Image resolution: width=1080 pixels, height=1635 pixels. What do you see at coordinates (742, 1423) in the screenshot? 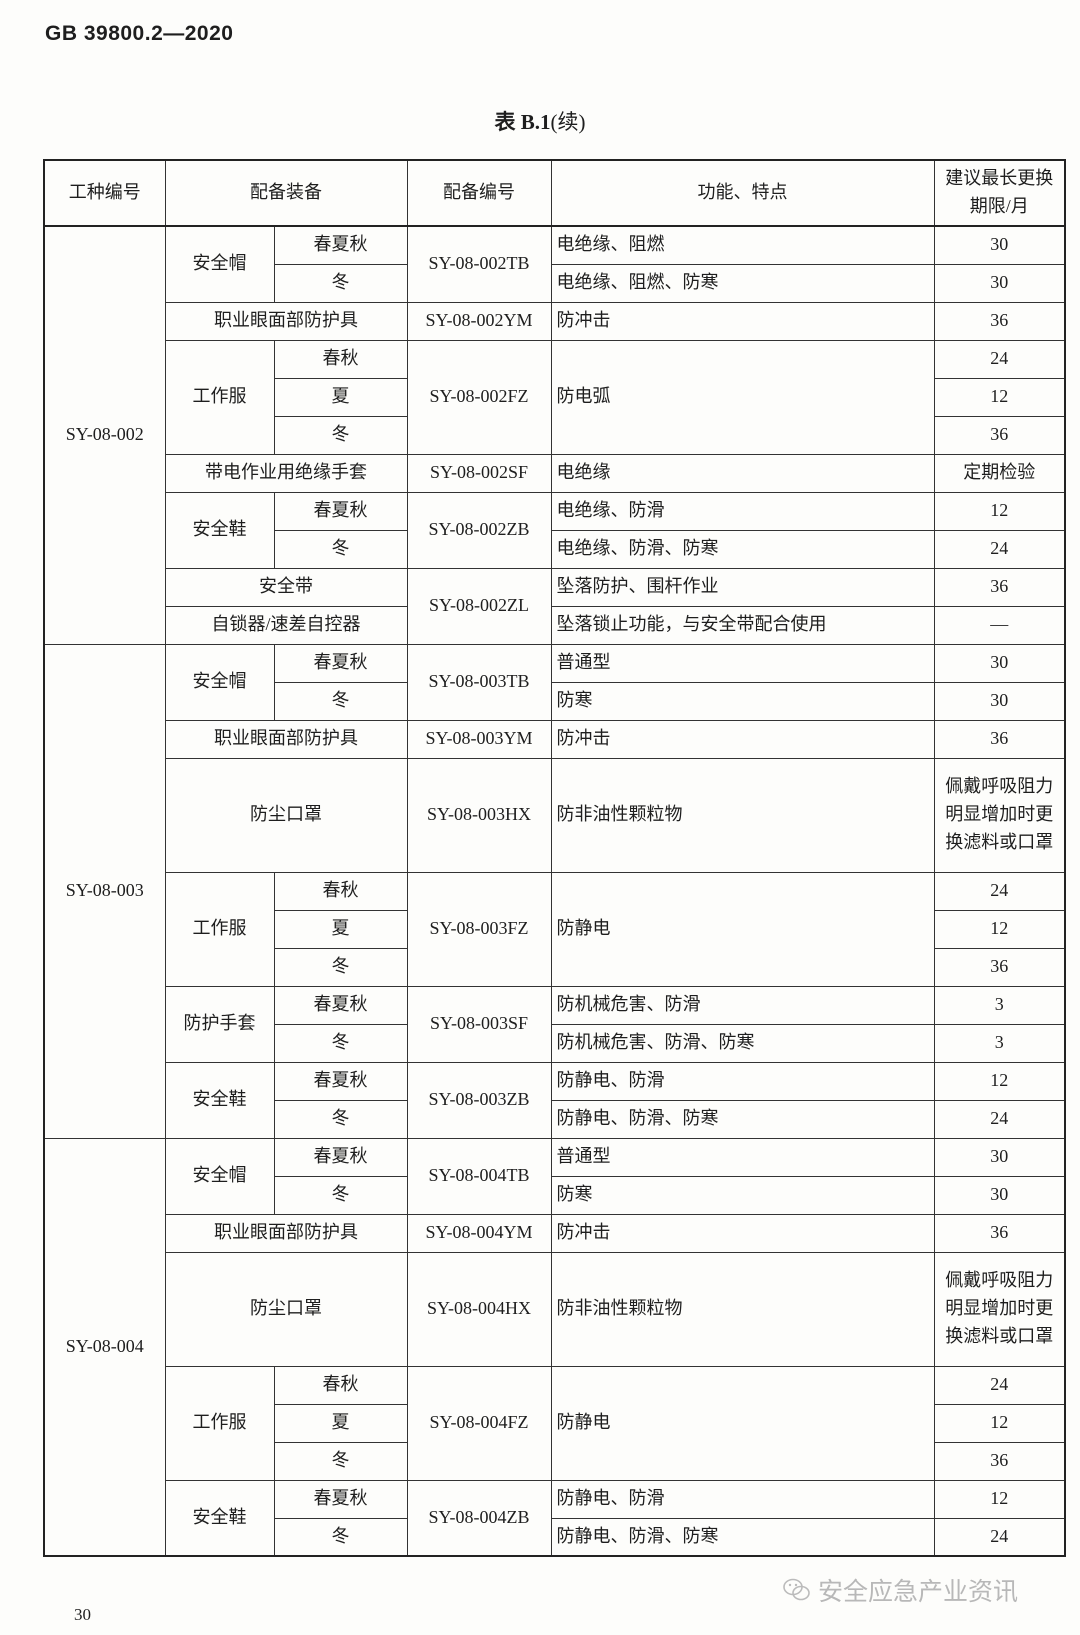
I see `function: 防静电` at bounding box center [742, 1423].